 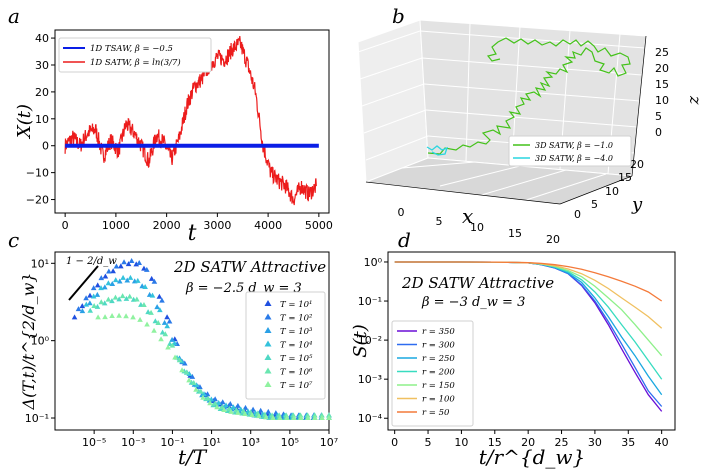 I want to click on panel-b-y-tick: 0, so click(x=577, y=214).